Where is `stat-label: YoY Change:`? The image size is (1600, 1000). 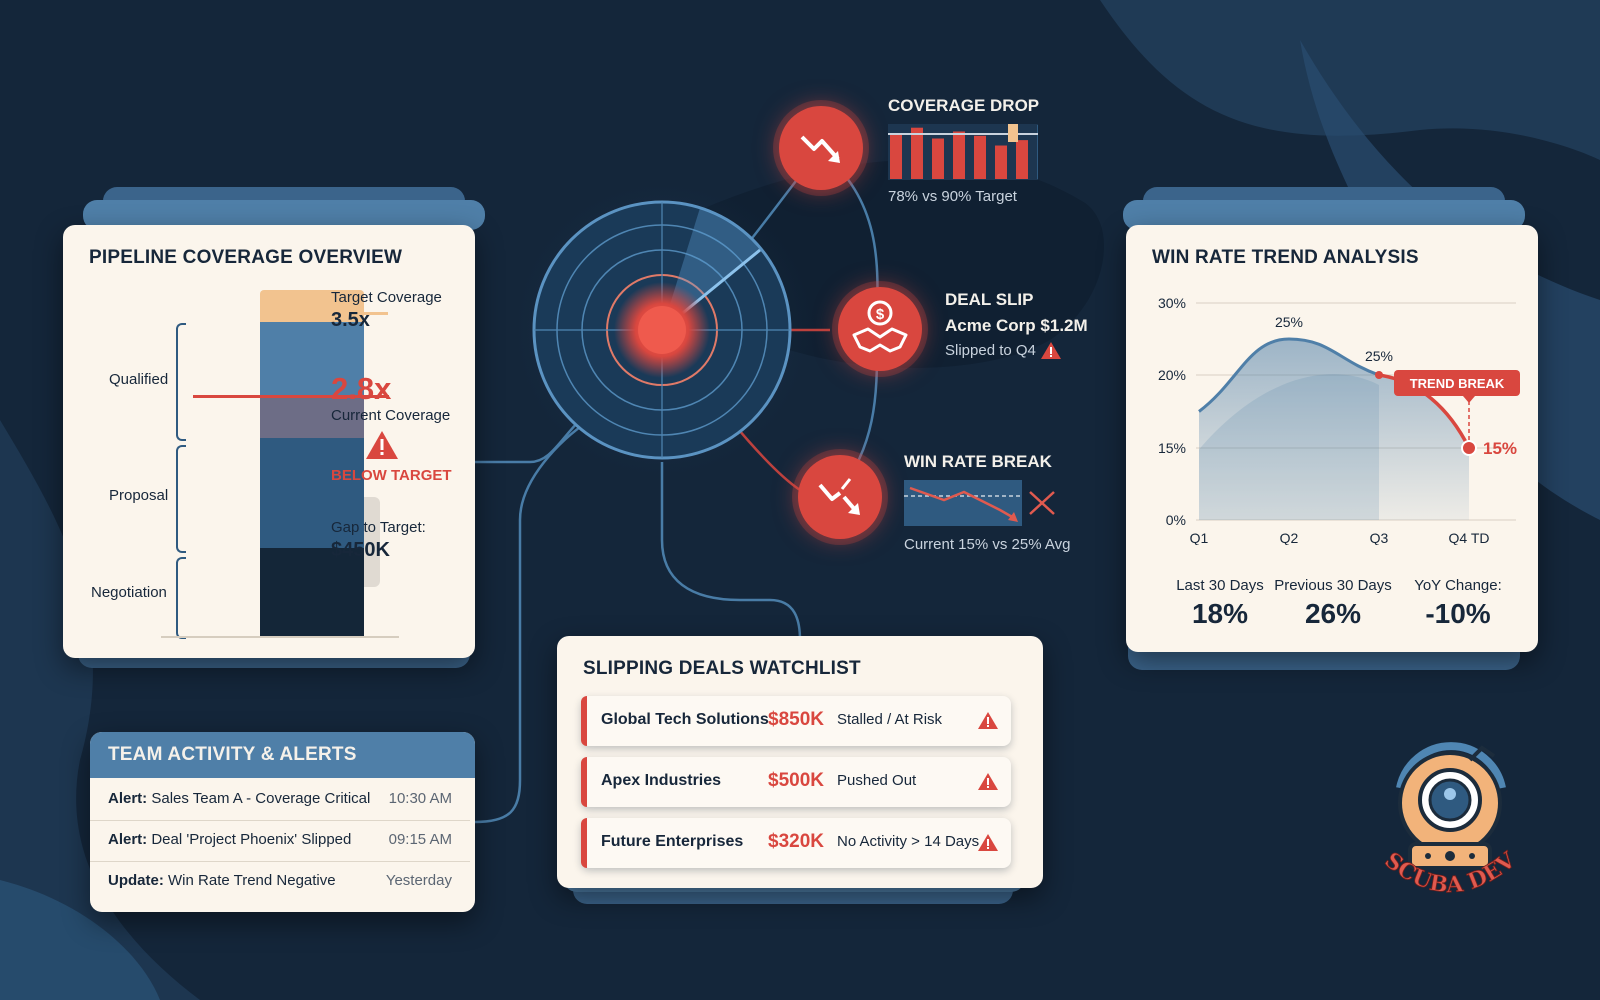
stat-label: YoY Change: is located at coordinates (1458, 585).